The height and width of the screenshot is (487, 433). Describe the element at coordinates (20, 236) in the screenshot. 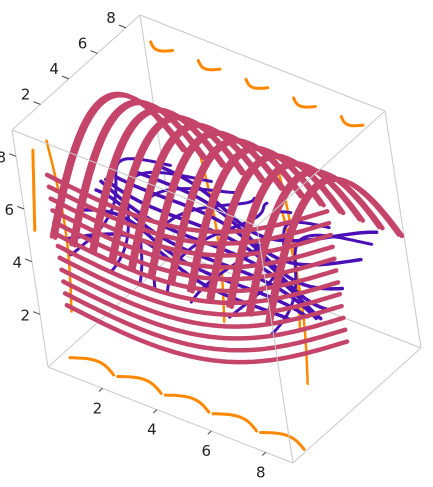

I see `z-axis: 2 4 6 8` at that location.